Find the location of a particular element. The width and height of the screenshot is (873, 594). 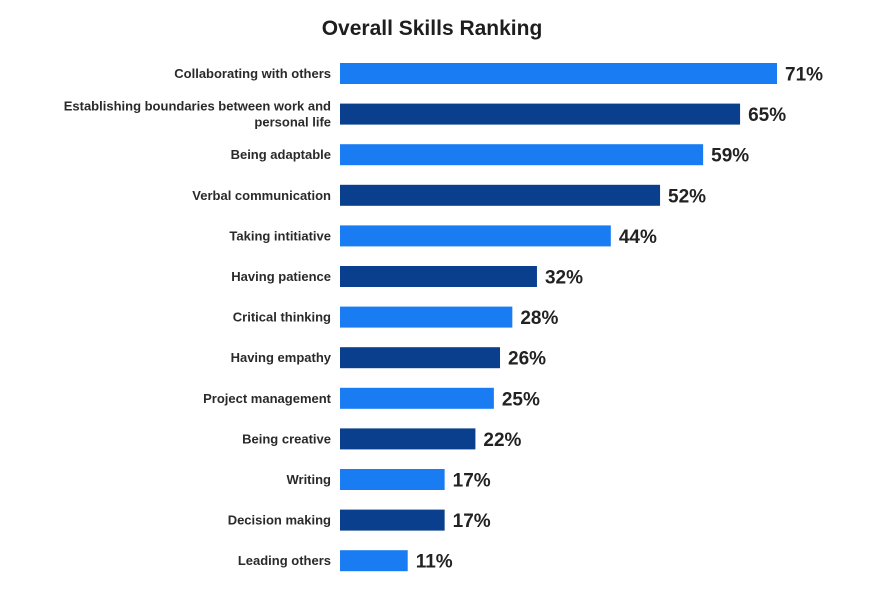

chart-title: Overall Skills Ranking is located at coordinates (432, 28).